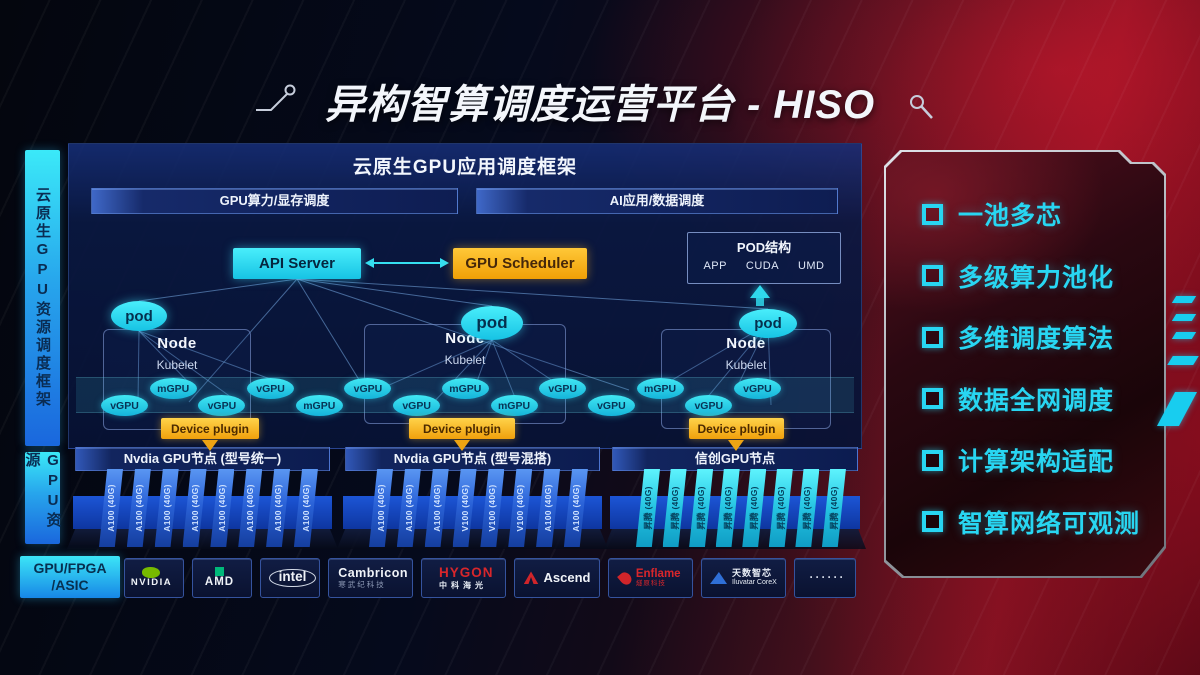  Describe the element at coordinates (219, 582) in the screenshot. I see `vendor-name: AMD` at that location.